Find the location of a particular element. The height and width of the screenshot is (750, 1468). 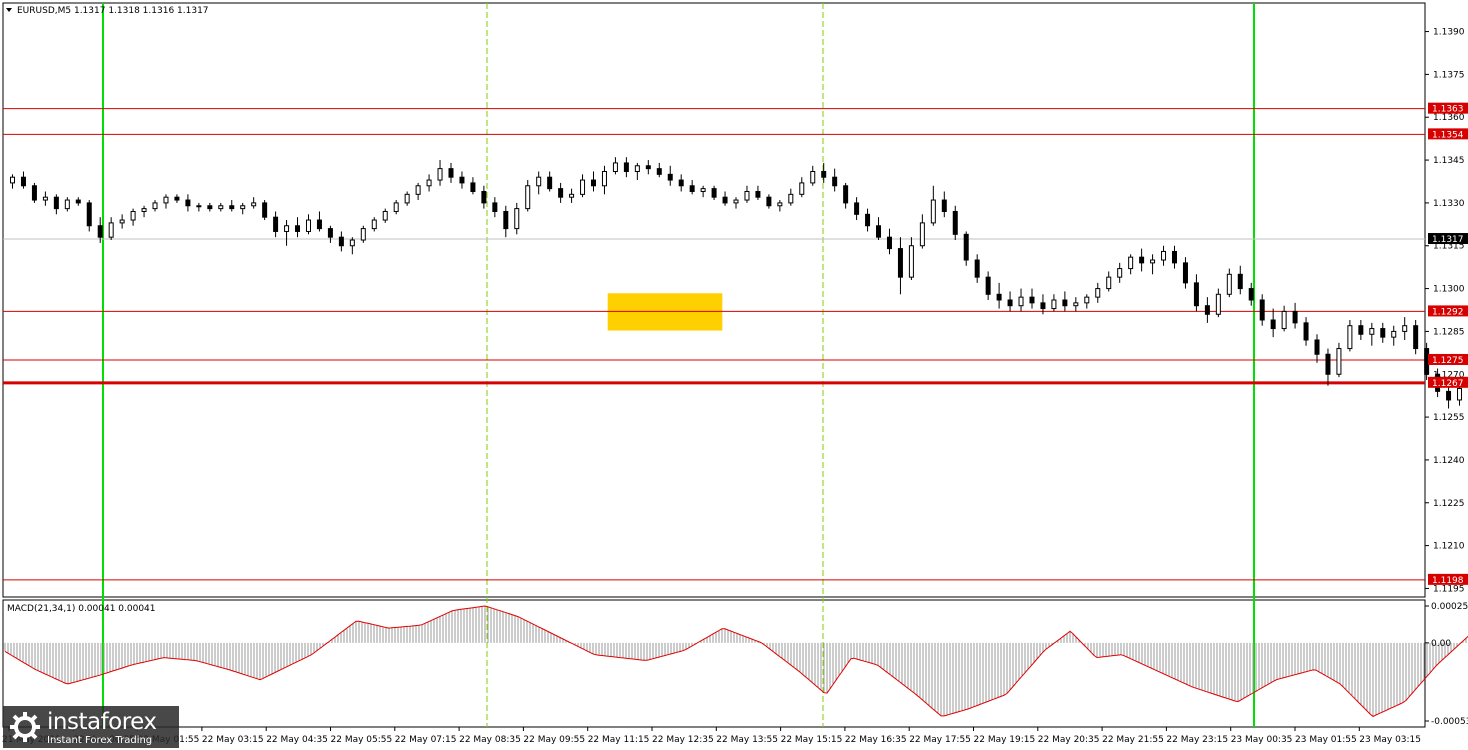

x-tick-label: 22 May 19:15 is located at coordinates (1005, 740).